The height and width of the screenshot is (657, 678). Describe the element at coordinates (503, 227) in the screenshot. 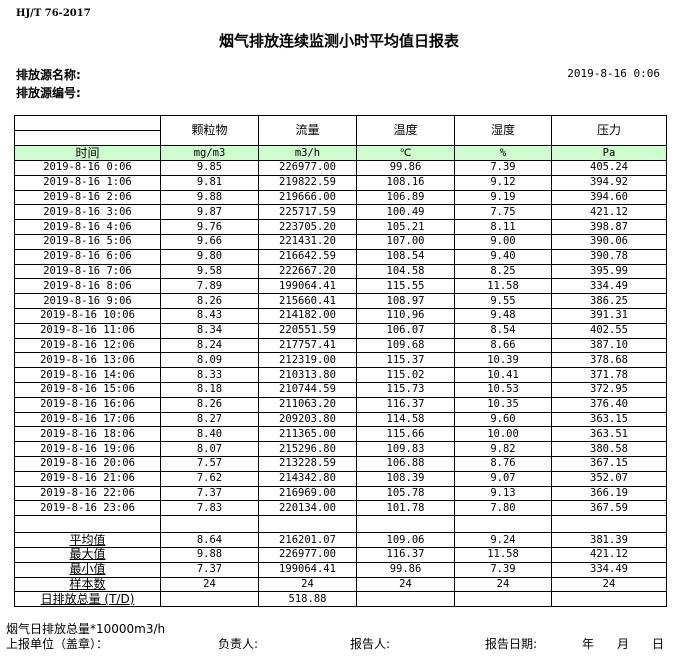

I see `value-cell: 8.11` at that location.